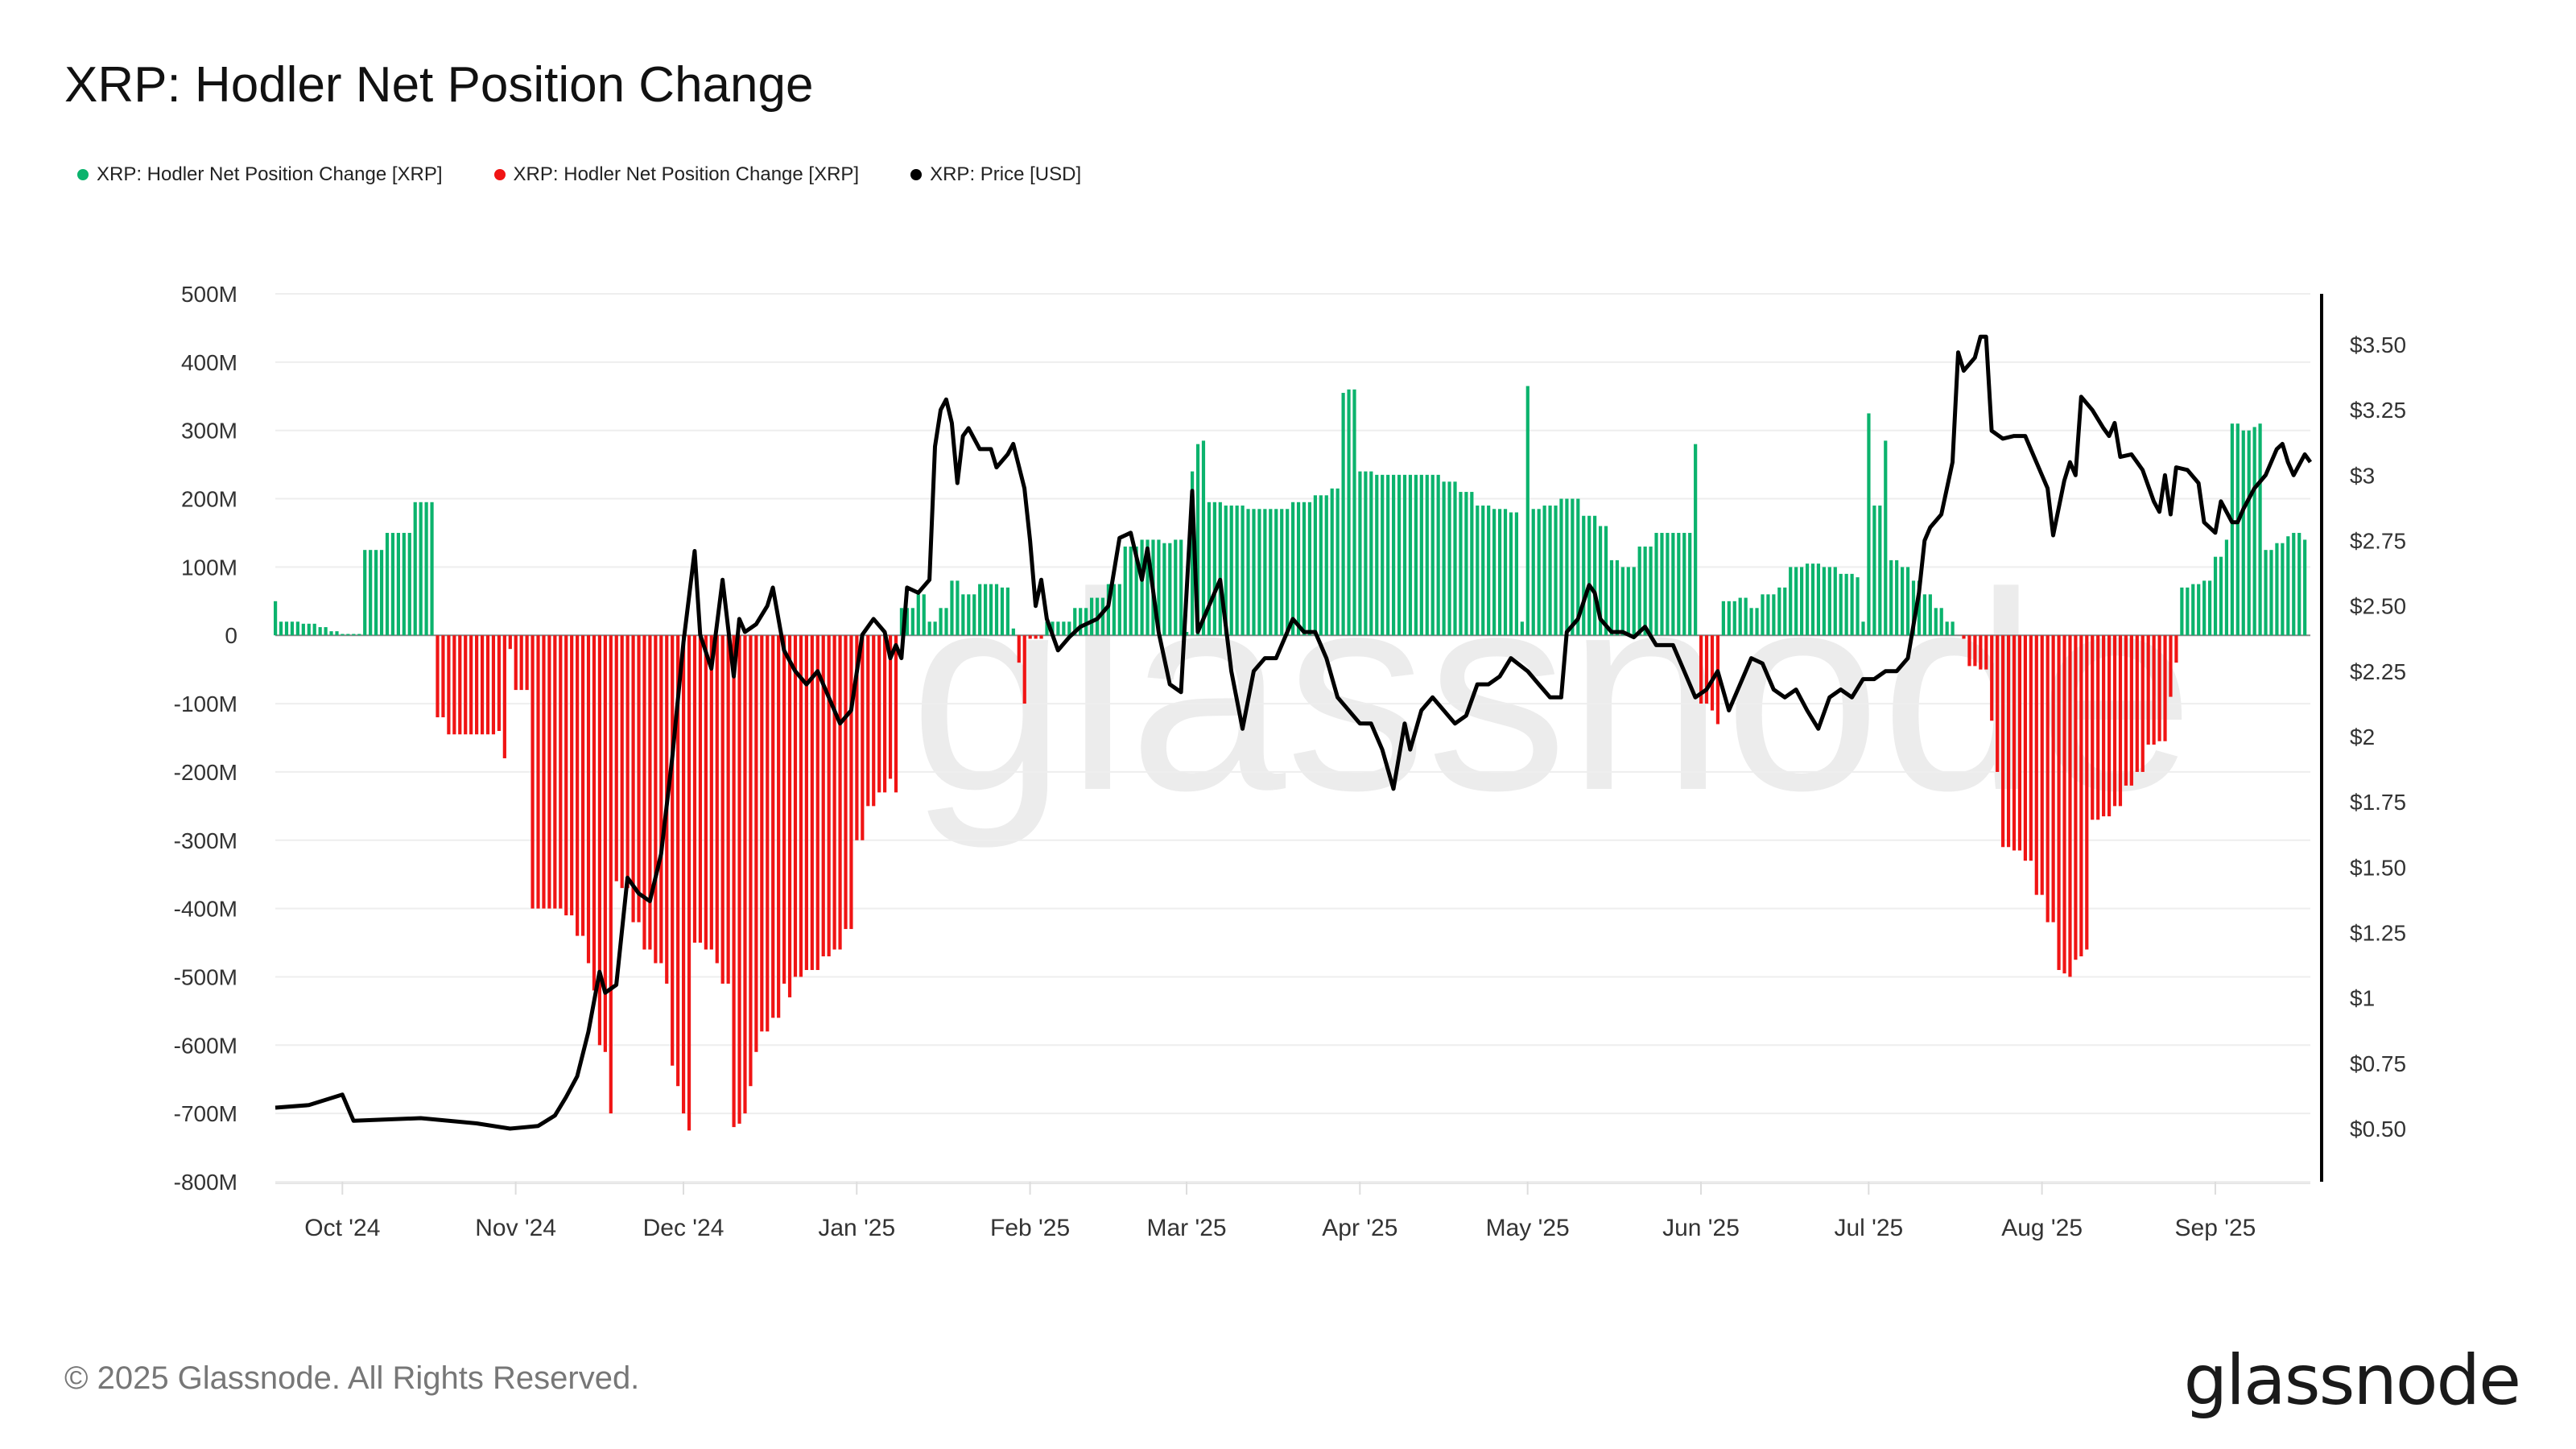 The image size is (2576, 1449). Describe the element at coordinates (856, 1228) in the screenshot. I see `x-tick-label: Jan '25` at that location.